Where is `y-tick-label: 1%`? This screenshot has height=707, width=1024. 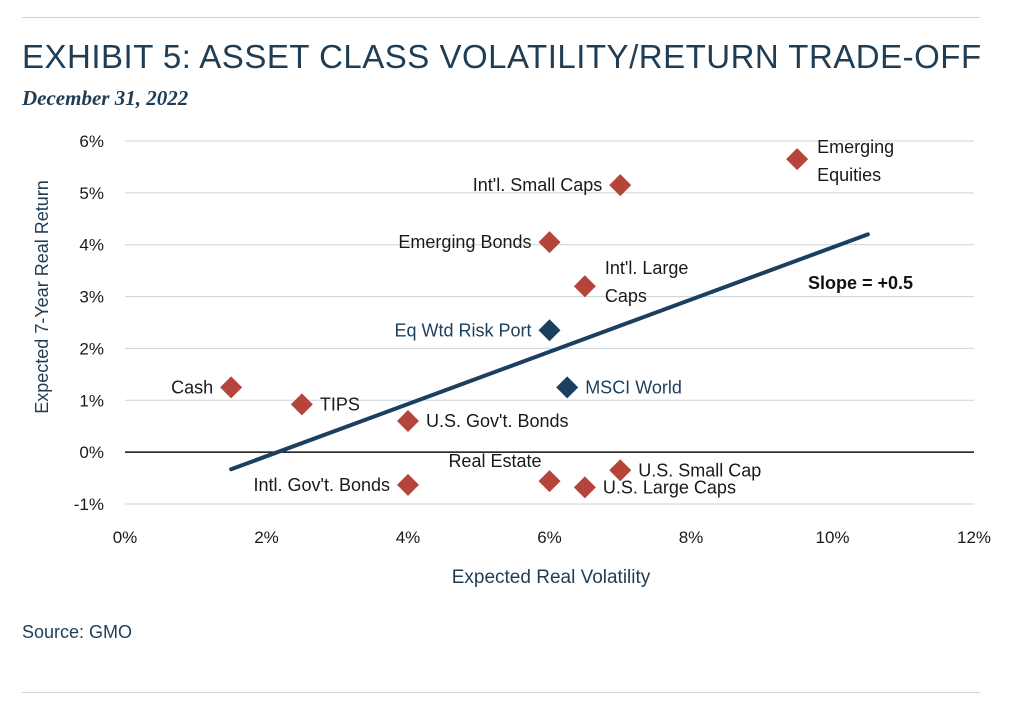
y-tick-label: 1% is located at coordinates (91, 400).